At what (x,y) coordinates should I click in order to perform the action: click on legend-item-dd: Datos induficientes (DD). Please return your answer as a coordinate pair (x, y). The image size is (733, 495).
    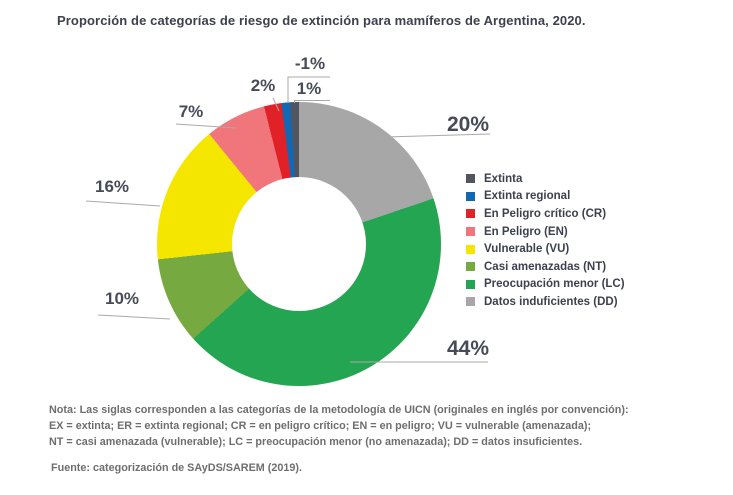
    Looking at the image, I should click on (545, 302).